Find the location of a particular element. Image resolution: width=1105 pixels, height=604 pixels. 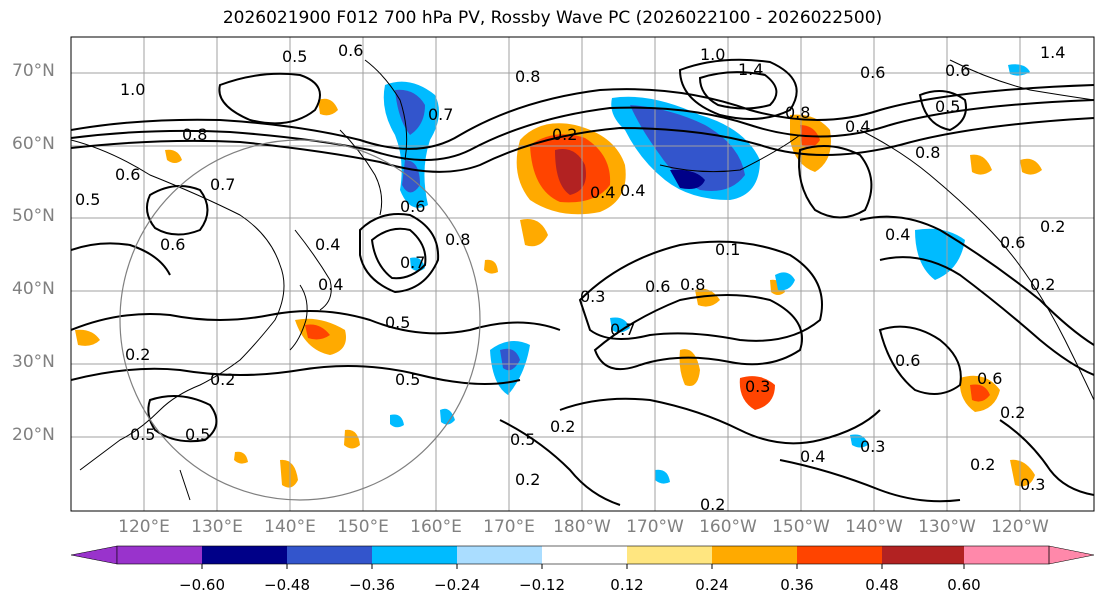

lat-label: 20°N is located at coordinates (33, 435).